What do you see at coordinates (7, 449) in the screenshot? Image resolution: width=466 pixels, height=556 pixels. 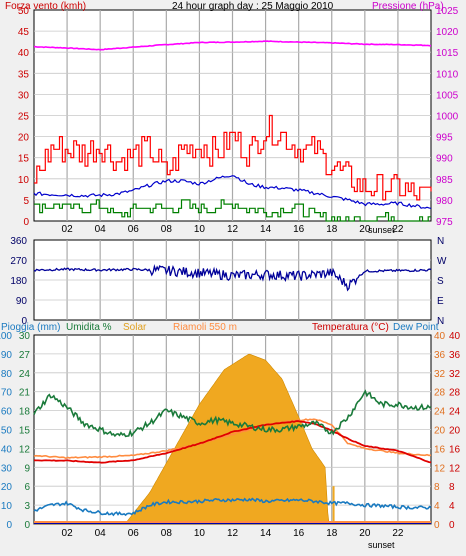 I see `y-tick-rain: 40` at bounding box center [7, 449].